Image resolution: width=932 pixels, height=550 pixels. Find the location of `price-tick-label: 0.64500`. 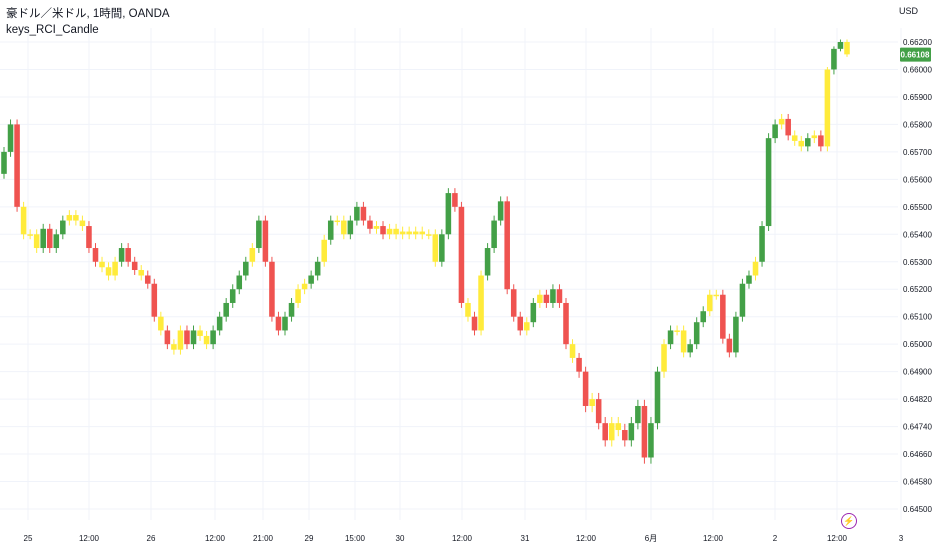

price-tick-label: 0.64500 is located at coordinates (917, 509).